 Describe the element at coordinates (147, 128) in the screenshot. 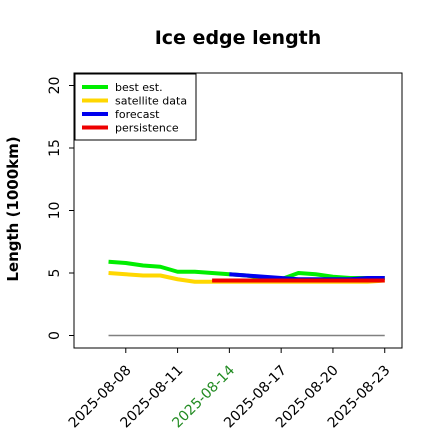

I see `legend-label: persistence` at that location.